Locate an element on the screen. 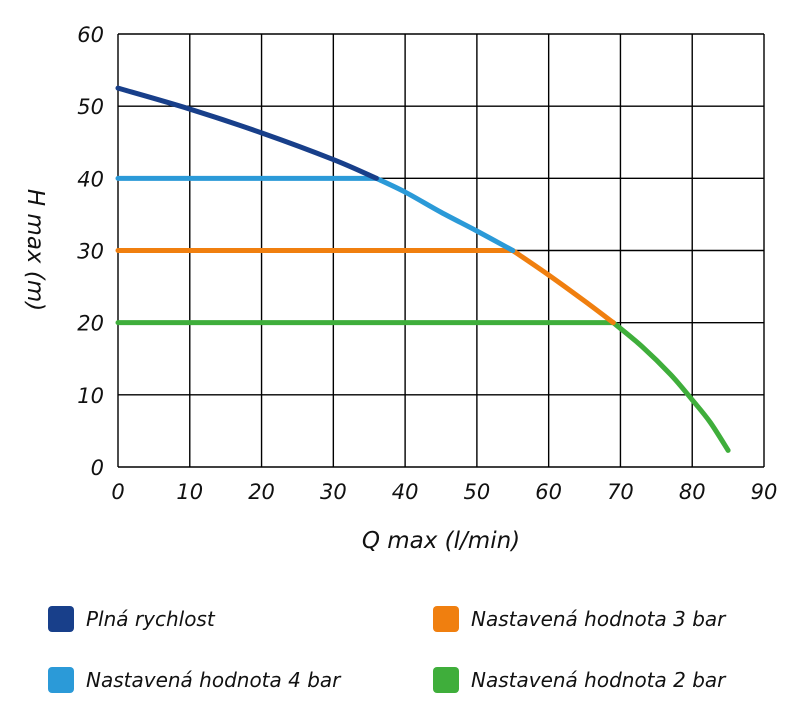 The height and width of the screenshot is (707, 800). x-tick-label: 50 is located at coordinates (477, 492).